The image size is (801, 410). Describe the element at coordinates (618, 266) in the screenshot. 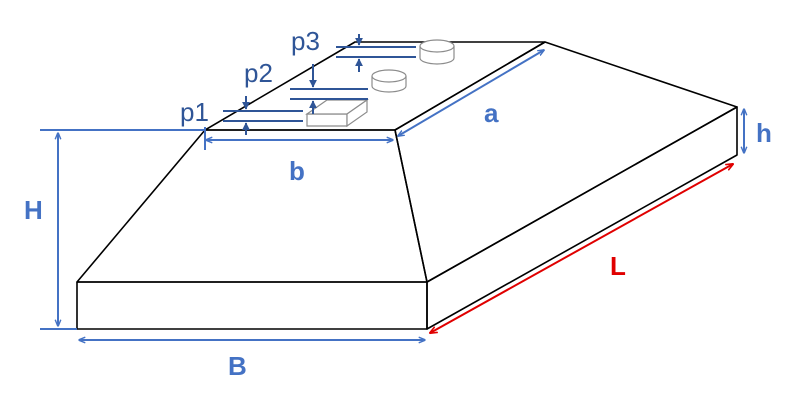

I see `label-L: L` at that location.